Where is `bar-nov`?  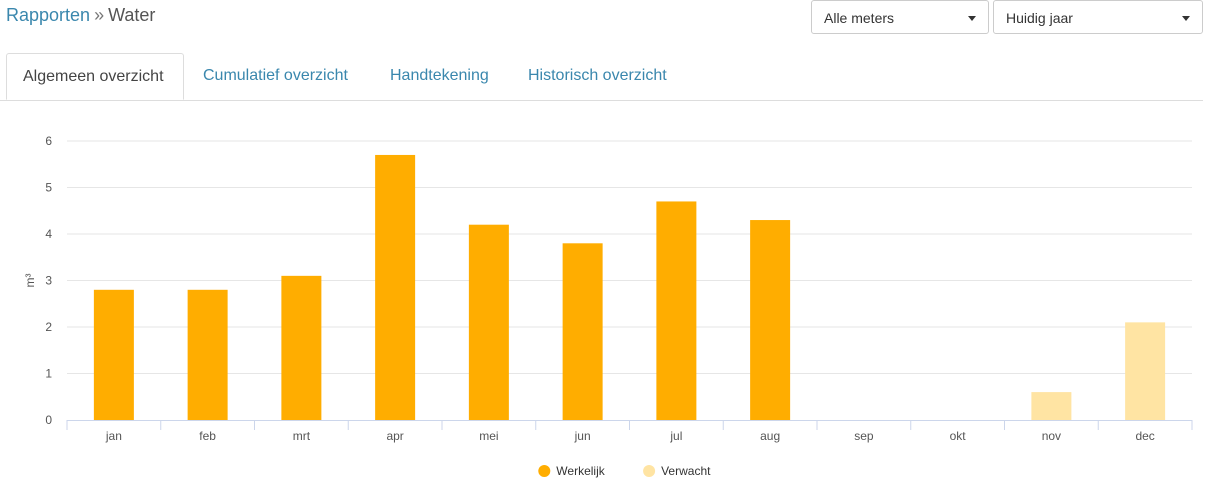
bar-nov is located at coordinates (1051, 406).